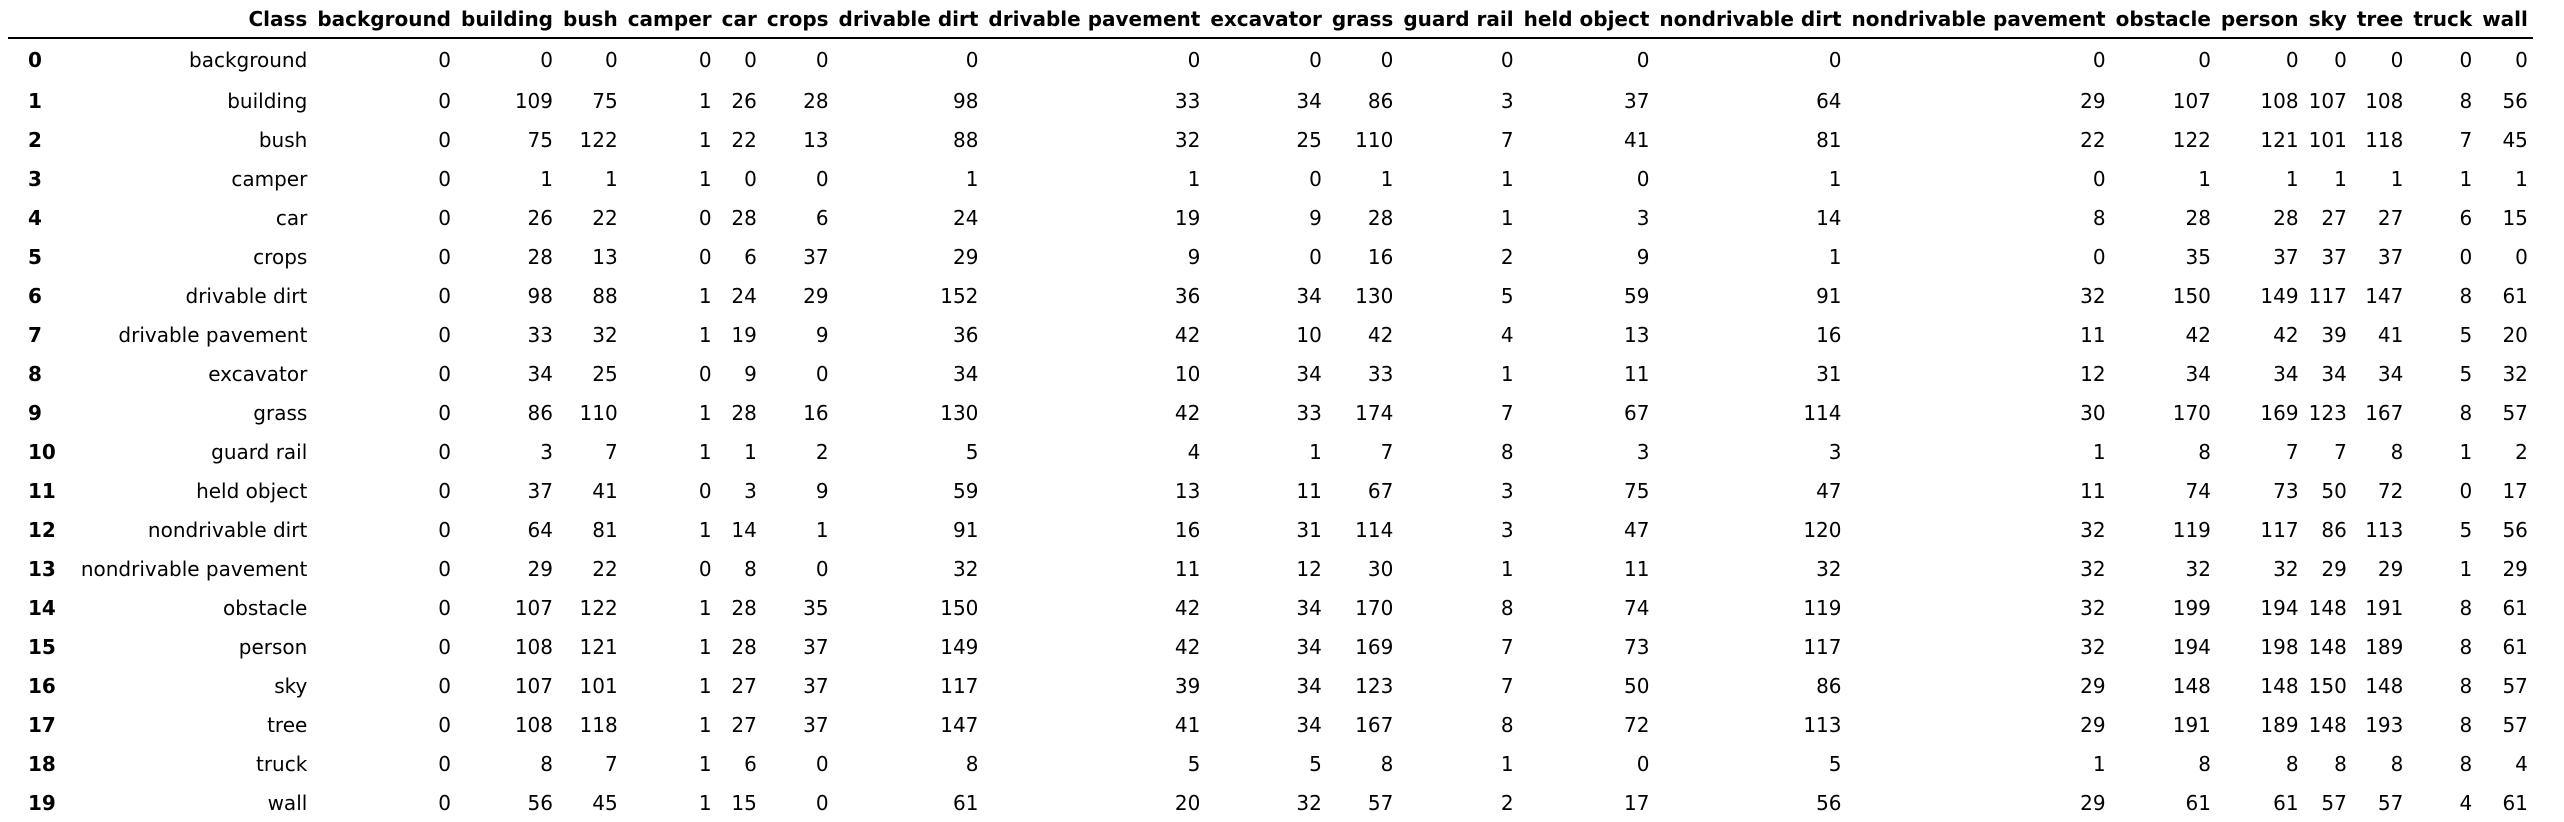 This screenshot has width=2564, height=822. I want to click on column-header: truck, so click(2443, 19).